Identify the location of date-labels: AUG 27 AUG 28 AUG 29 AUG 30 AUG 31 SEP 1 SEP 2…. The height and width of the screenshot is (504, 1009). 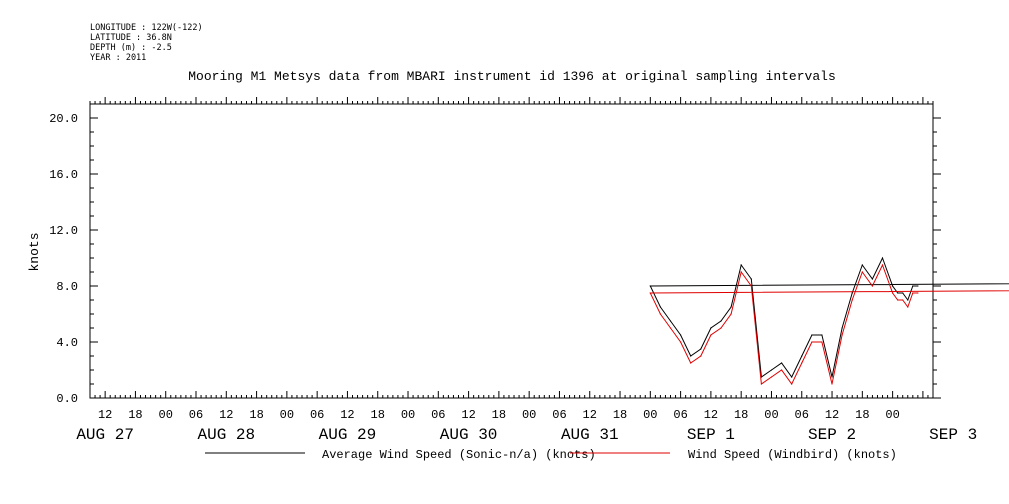
(526, 435).